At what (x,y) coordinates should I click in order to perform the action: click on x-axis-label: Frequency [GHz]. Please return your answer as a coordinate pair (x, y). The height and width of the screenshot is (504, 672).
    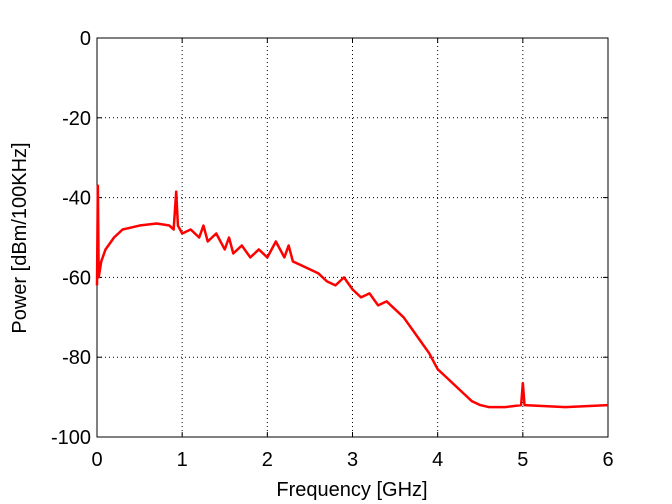
    Looking at the image, I should click on (351, 490).